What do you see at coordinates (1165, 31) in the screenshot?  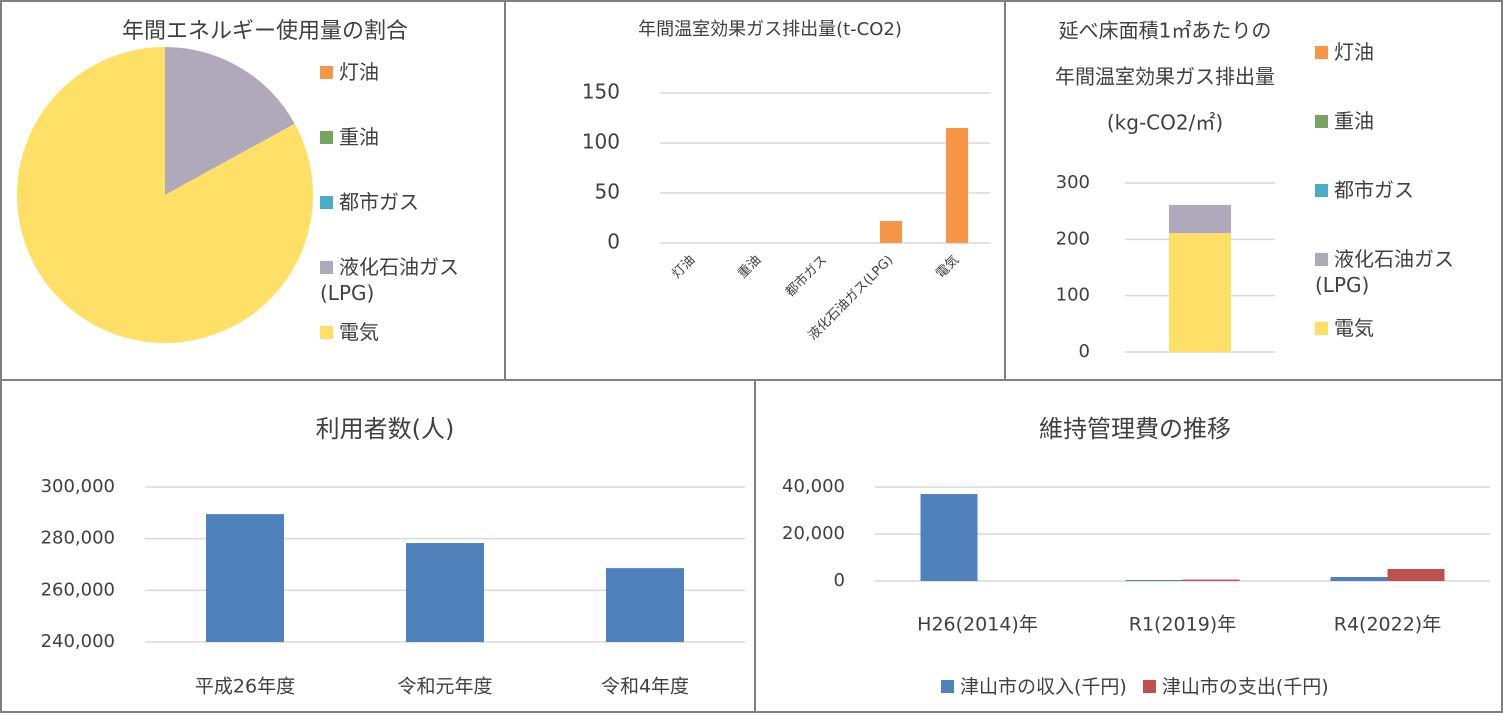 I see `chart-title: 延べ床面積1㎡あたりの` at bounding box center [1165, 31].